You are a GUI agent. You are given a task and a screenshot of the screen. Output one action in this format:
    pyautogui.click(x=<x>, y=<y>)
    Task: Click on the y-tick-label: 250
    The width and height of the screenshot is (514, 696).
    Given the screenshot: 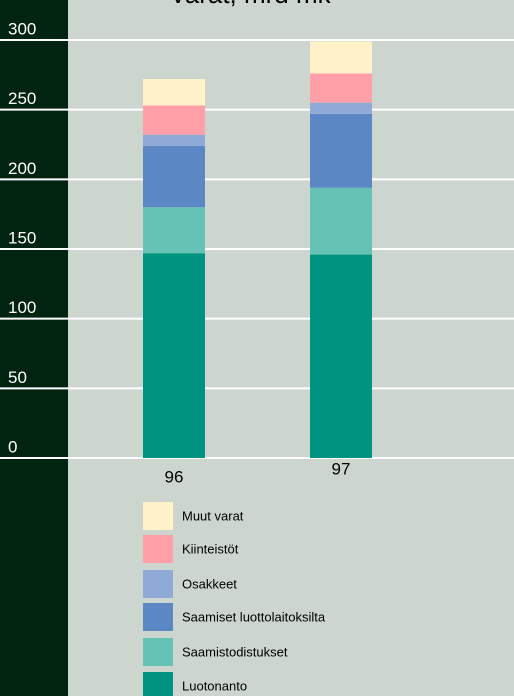 What is the action you would take?
    pyautogui.click(x=22, y=98)
    